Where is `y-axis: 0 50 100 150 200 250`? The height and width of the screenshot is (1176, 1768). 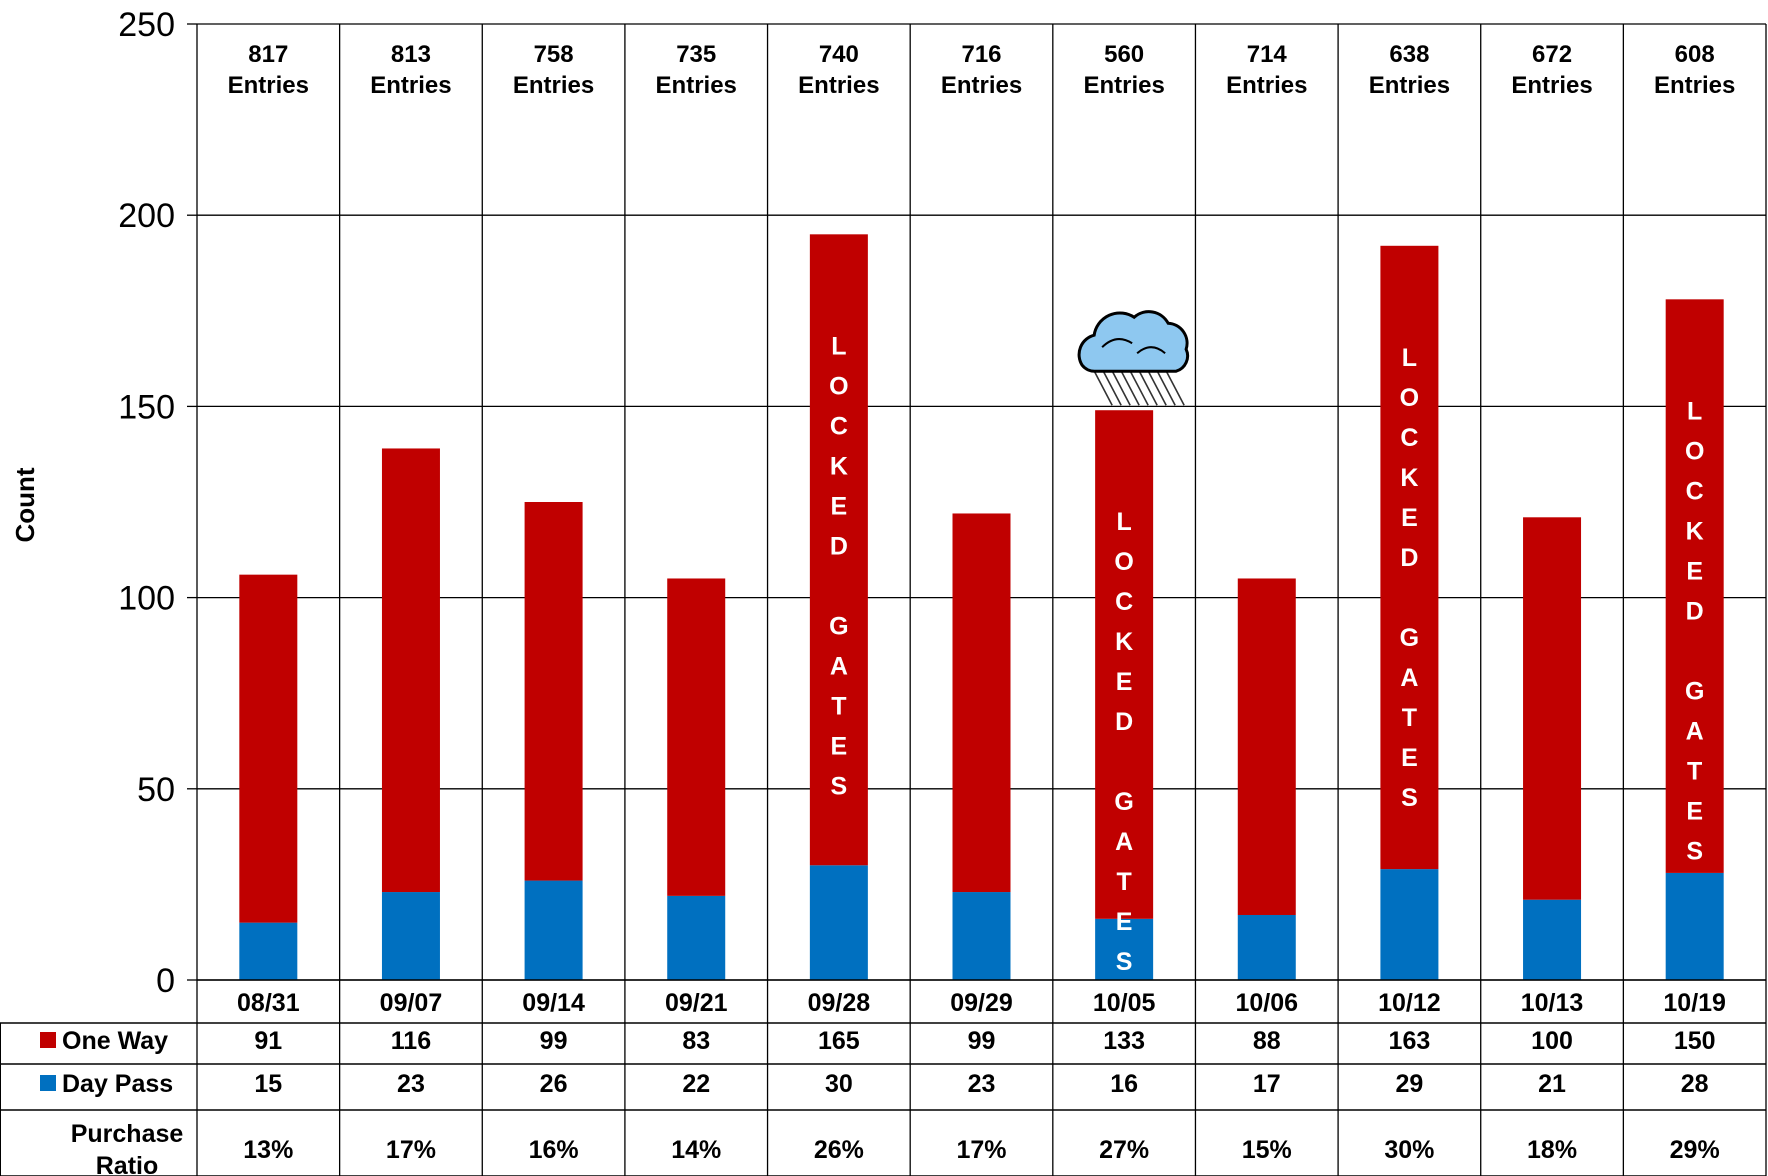 y-axis: 0 50 100 150 200 250 is located at coordinates (157, 503).